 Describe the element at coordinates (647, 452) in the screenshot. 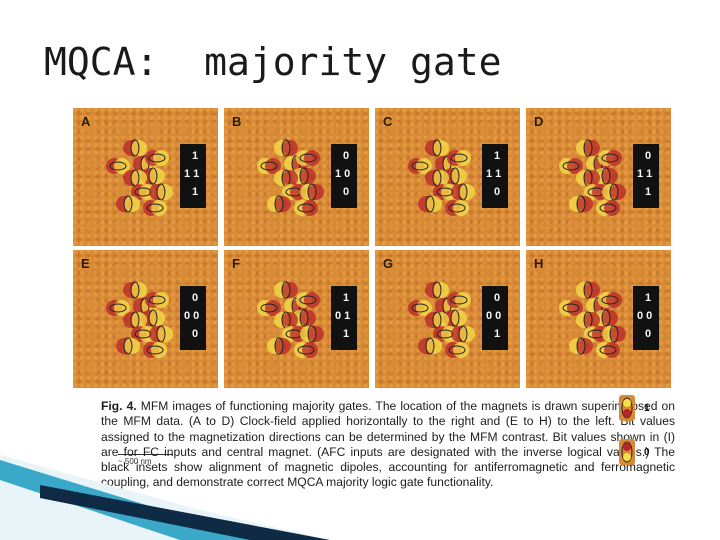

I see `legend-value-zero: 0` at that location.